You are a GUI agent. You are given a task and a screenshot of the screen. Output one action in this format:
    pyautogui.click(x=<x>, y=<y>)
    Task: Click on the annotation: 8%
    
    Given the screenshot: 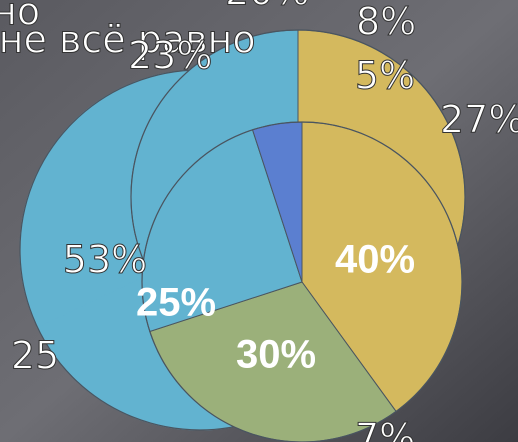 What is the action you would take?
    pyautogui.click(x=386, y=22)
    